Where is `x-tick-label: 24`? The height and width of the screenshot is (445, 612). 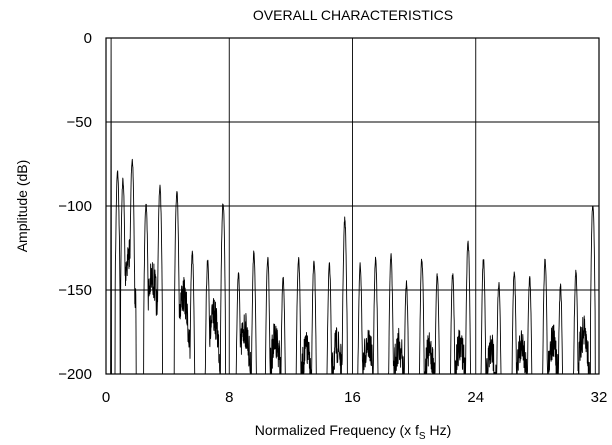 x-tick-label: 24 is located at coordinates (475, 397).